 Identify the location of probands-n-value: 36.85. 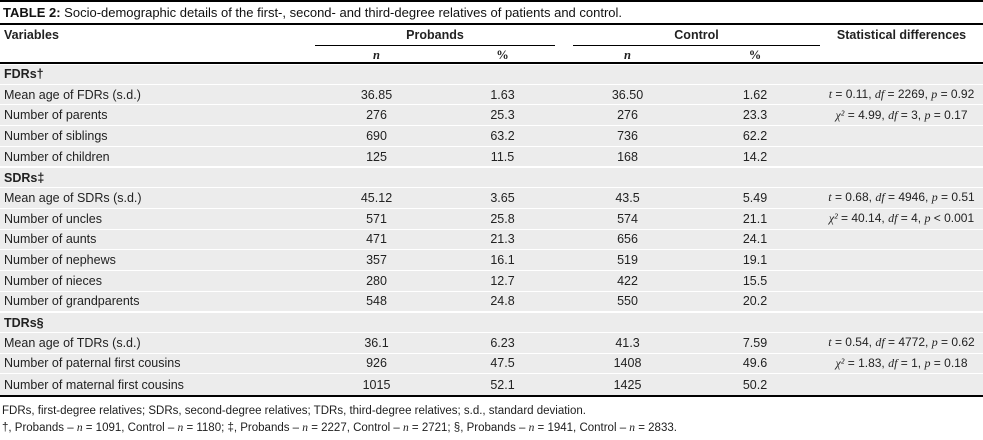
(376, 94).